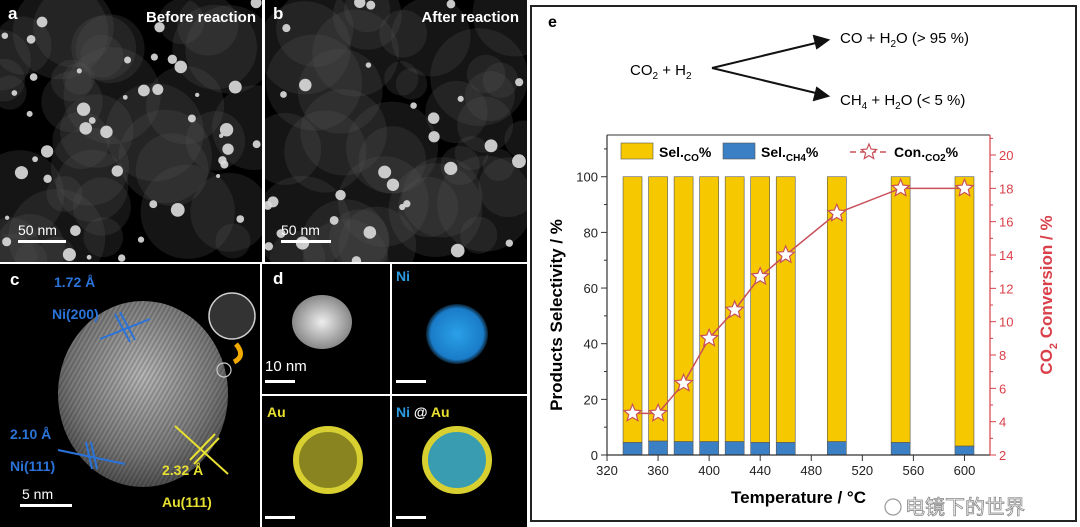 The width and height of the screenshot is (1080, 527). I want to click on panel-a-before-reaction-image: a Before reaction 50 nm, so click(131, 131).